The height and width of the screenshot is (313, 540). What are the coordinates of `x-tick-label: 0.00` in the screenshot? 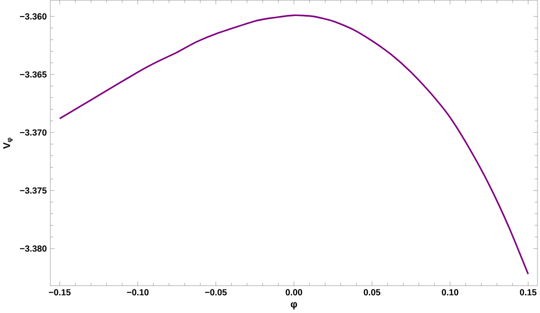 It's located at (294, 292).